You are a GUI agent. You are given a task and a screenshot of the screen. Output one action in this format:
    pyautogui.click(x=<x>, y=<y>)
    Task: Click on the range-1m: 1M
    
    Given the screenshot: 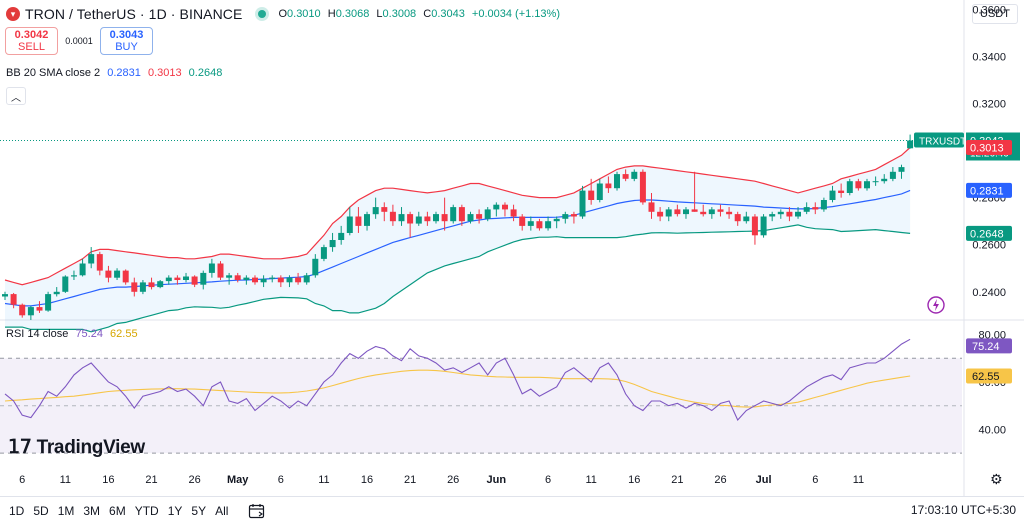 What is the action you would take?
    pyautogui.click(x=66, y=510)
    